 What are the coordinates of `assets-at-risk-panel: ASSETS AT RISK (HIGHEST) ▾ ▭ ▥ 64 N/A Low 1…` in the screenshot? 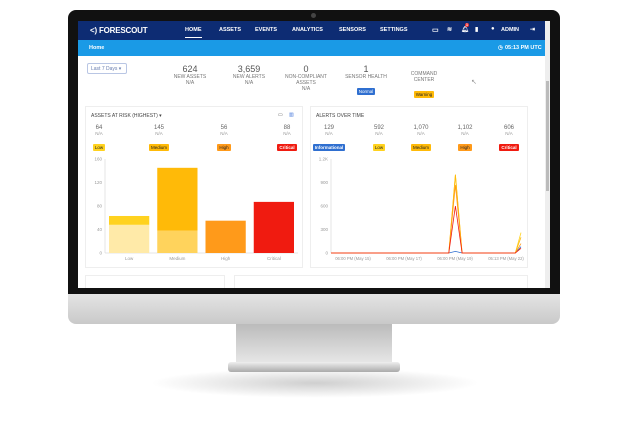 It's located at (194, 187).